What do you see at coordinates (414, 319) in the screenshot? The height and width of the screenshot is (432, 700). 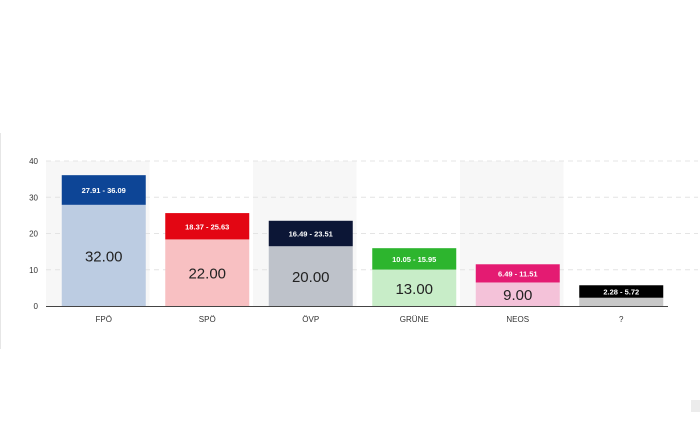 I see `category-label: GRÜNE` at bounding box center [414, 319].